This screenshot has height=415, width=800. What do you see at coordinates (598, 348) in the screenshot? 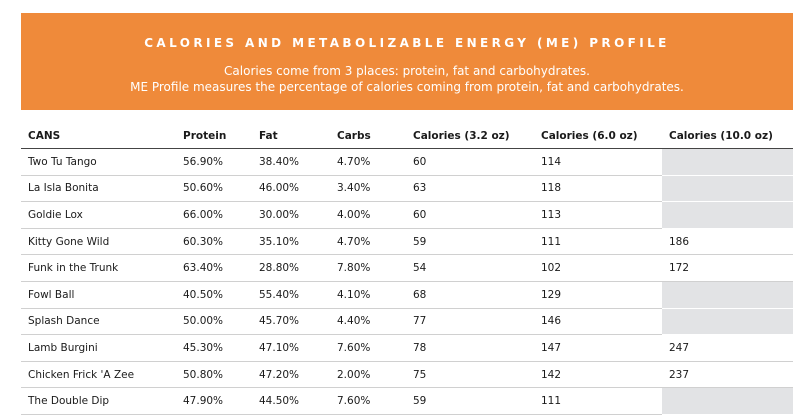
I see `calories-6-0-oz-value: 147` at bounding box center [598, 348].